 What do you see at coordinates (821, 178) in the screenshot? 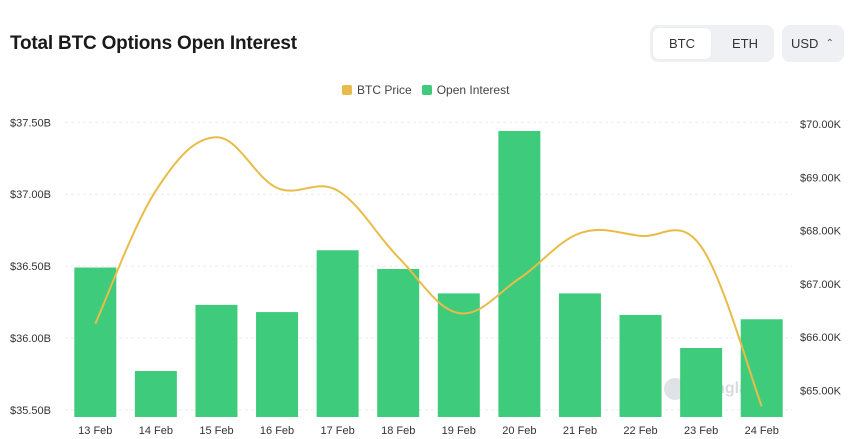
I see `y-right-tick-label: $69.00K` at bounding box center [821, 178].